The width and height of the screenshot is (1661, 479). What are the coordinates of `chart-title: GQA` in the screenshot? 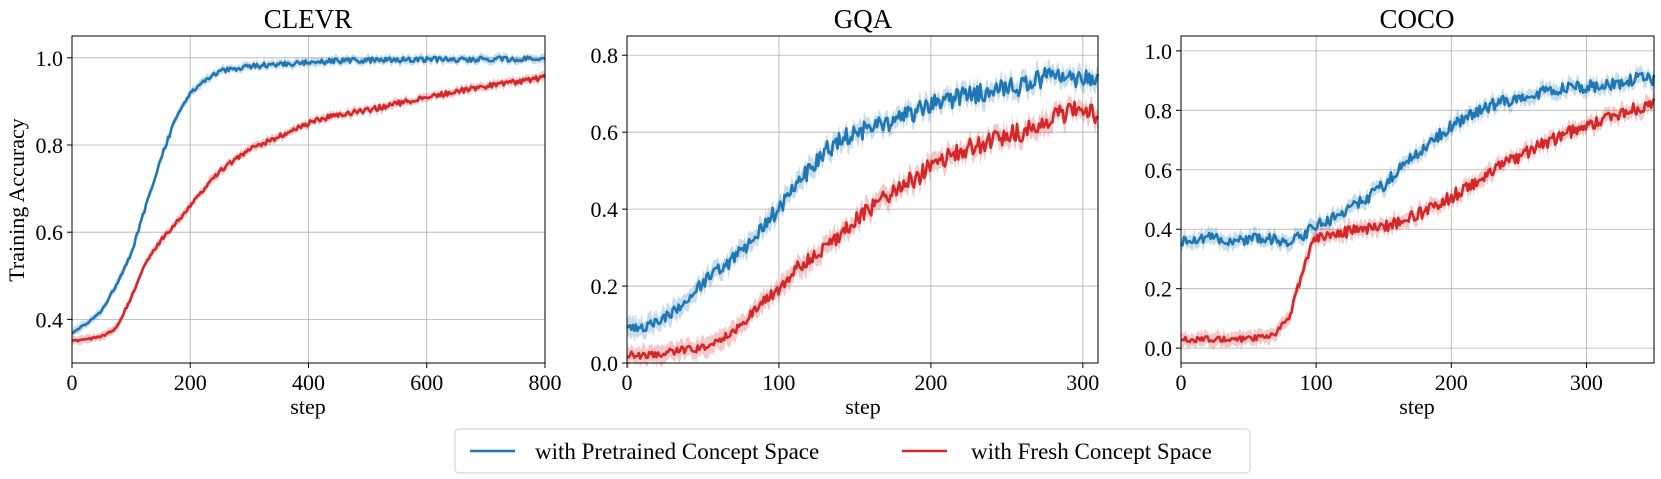 It's located at (863, 19).